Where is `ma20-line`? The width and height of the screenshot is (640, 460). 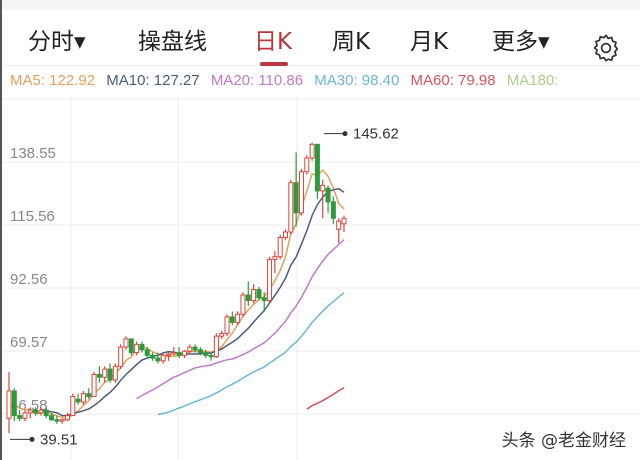 ma20-line is located at coordinates (240, 319).